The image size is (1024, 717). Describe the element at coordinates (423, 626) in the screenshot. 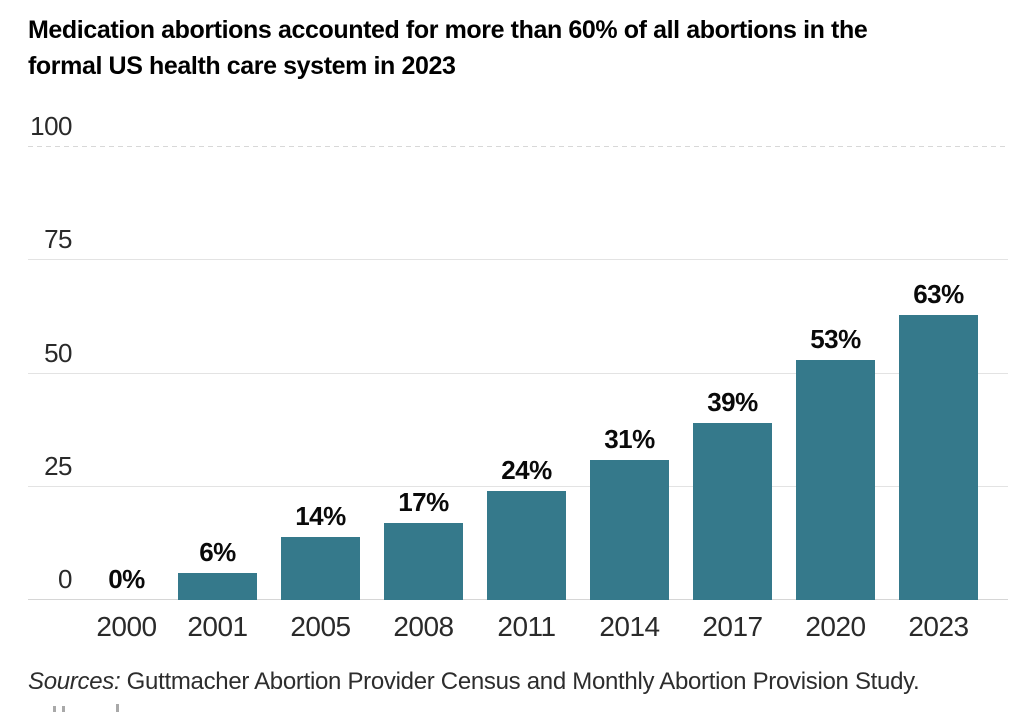

I see `x-axis-tick-label-2008: 2008` at that location.